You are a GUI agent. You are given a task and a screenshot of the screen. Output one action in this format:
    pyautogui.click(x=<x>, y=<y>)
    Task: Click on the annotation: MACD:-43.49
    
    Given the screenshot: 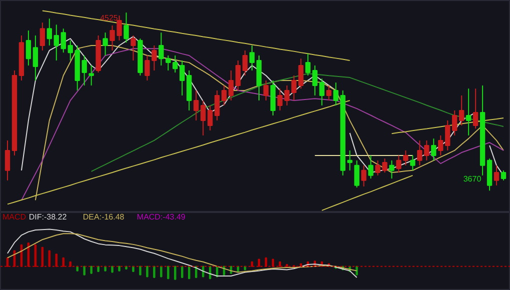 What is the action you would take?
    pyautogui.click(x=161, y=217)
    